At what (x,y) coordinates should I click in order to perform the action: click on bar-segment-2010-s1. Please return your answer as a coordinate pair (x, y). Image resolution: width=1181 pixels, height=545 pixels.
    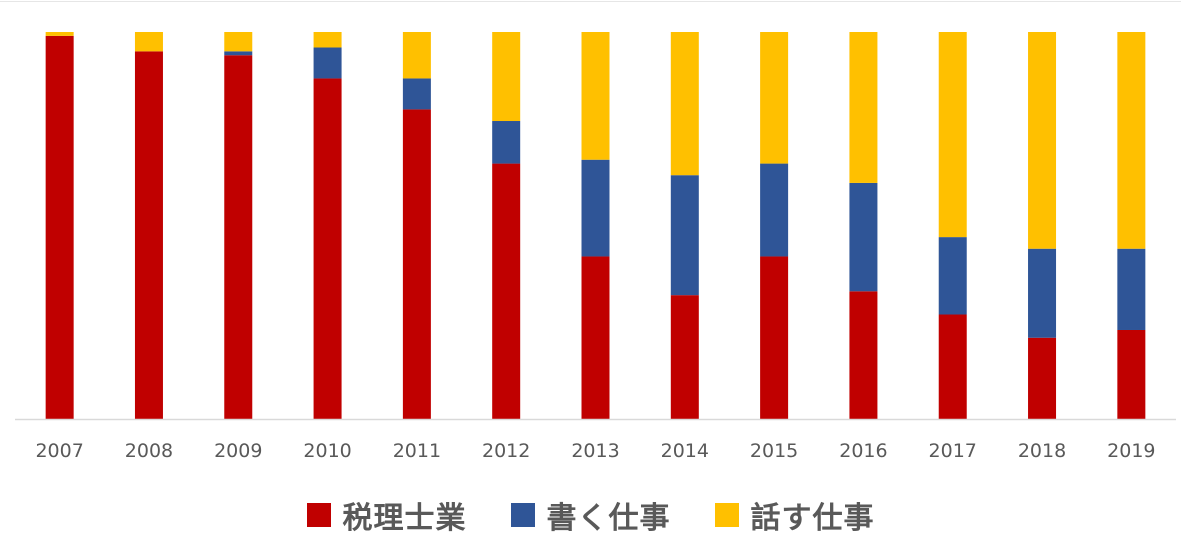
    Looking at the image, I should click on (327, 63).